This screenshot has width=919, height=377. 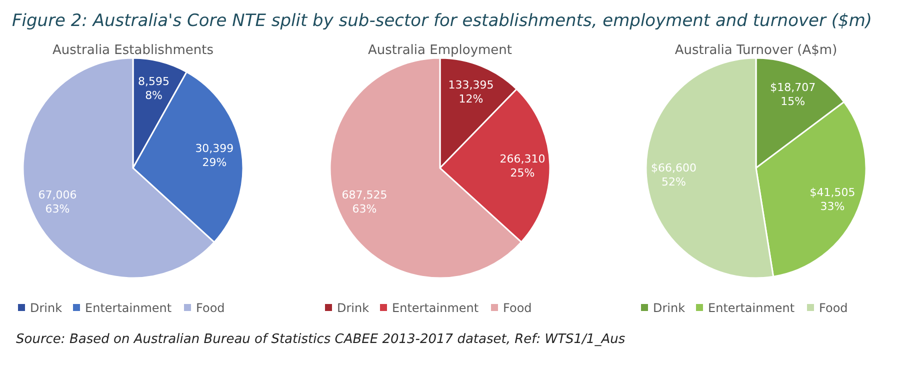 I want to click on source-note: Source: Based on Australian Bureau of Statistics CABEE 2013-2017 dataset, Ref: WTS1/1_Aus, so click(x=321, y=339).